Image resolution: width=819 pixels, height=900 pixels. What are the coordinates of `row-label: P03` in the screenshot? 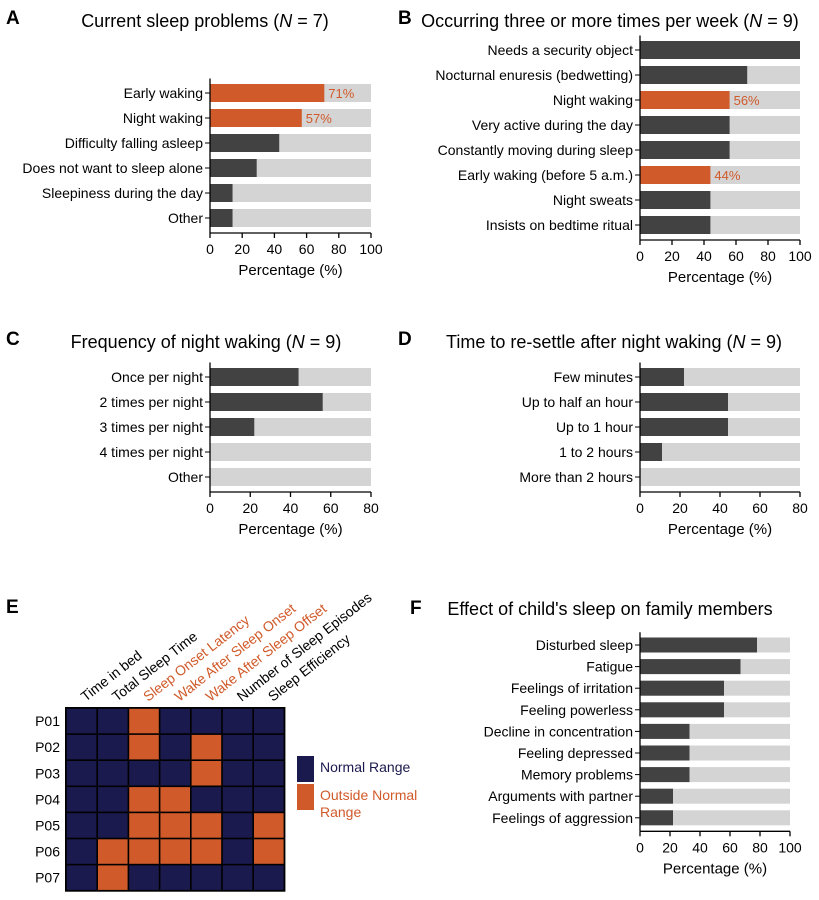 It's located at (47, 773).